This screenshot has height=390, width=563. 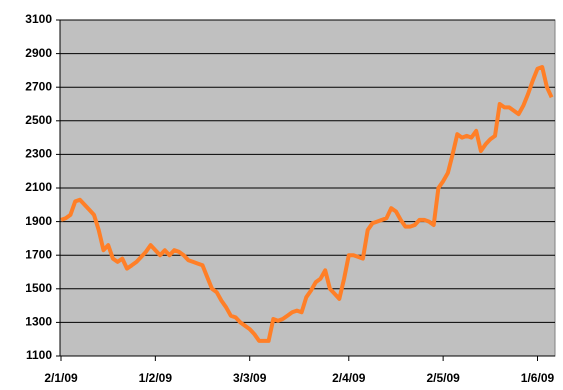 I want to click on y-tick-label: 2700, so click(x=38, y=86).